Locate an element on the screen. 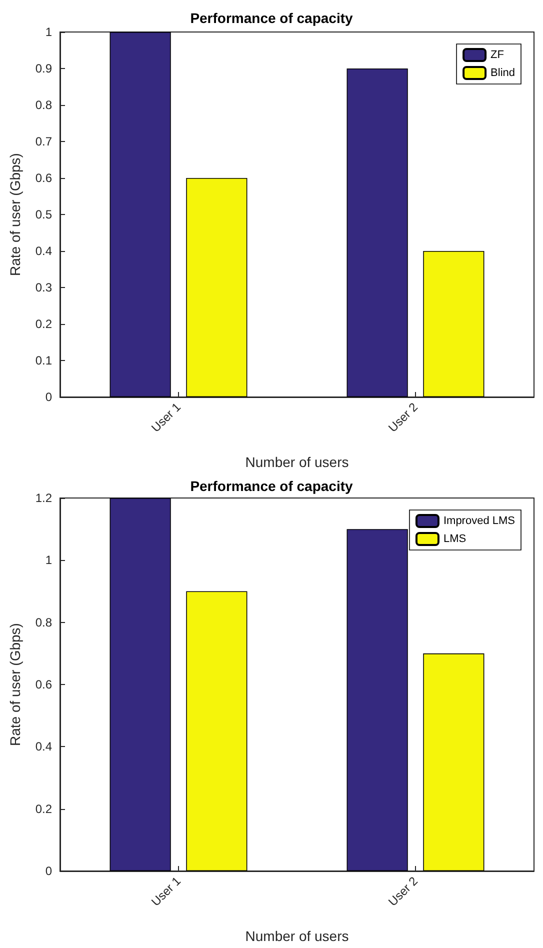  legend-label: Improved LMS is located at coordinates (479, 521).